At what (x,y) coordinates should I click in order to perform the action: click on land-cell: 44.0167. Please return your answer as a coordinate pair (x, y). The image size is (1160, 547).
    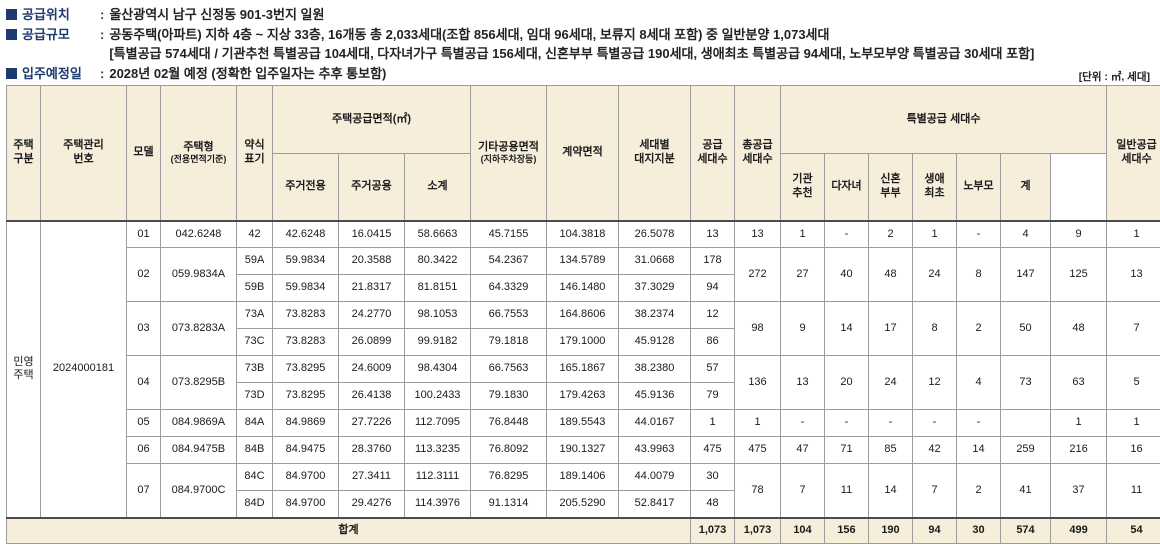
    Looking at the image, I should click on (654, 423).